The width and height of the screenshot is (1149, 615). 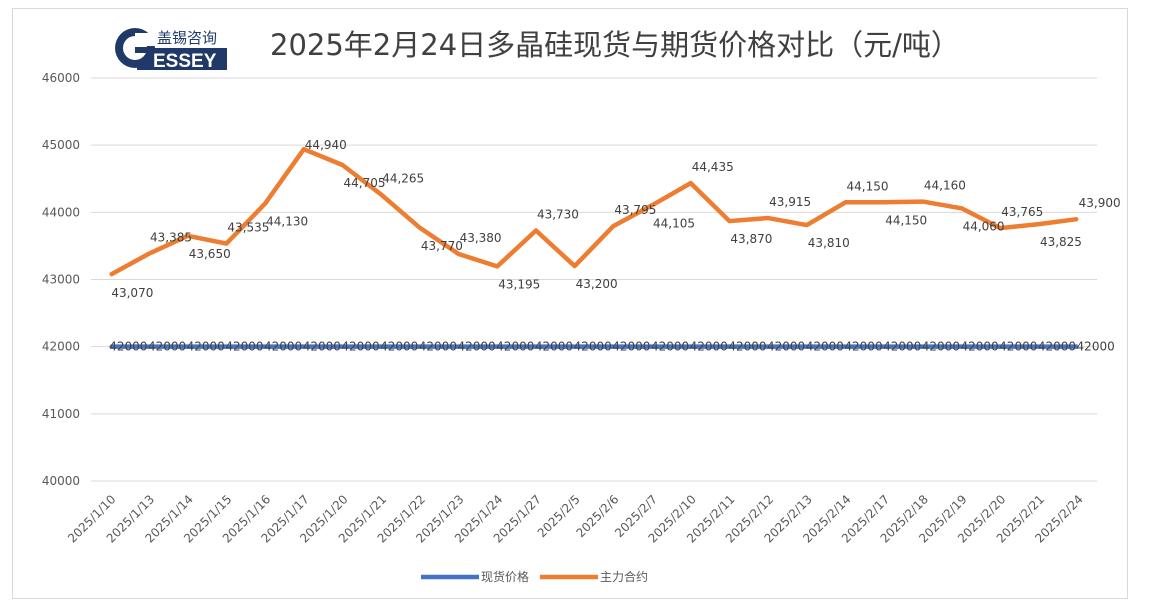 I want to click on data-label: 43,385, so click(x=171, y=238).